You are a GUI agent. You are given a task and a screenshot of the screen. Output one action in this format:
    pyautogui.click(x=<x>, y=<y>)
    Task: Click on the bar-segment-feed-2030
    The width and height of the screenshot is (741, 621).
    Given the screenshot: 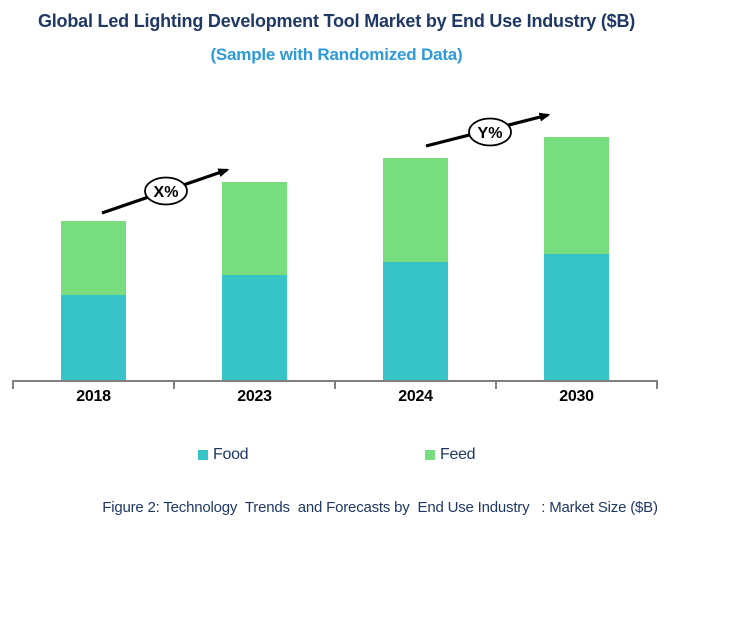 What is the action you would take?
    pyautogui.click(x=576, y=195)
    